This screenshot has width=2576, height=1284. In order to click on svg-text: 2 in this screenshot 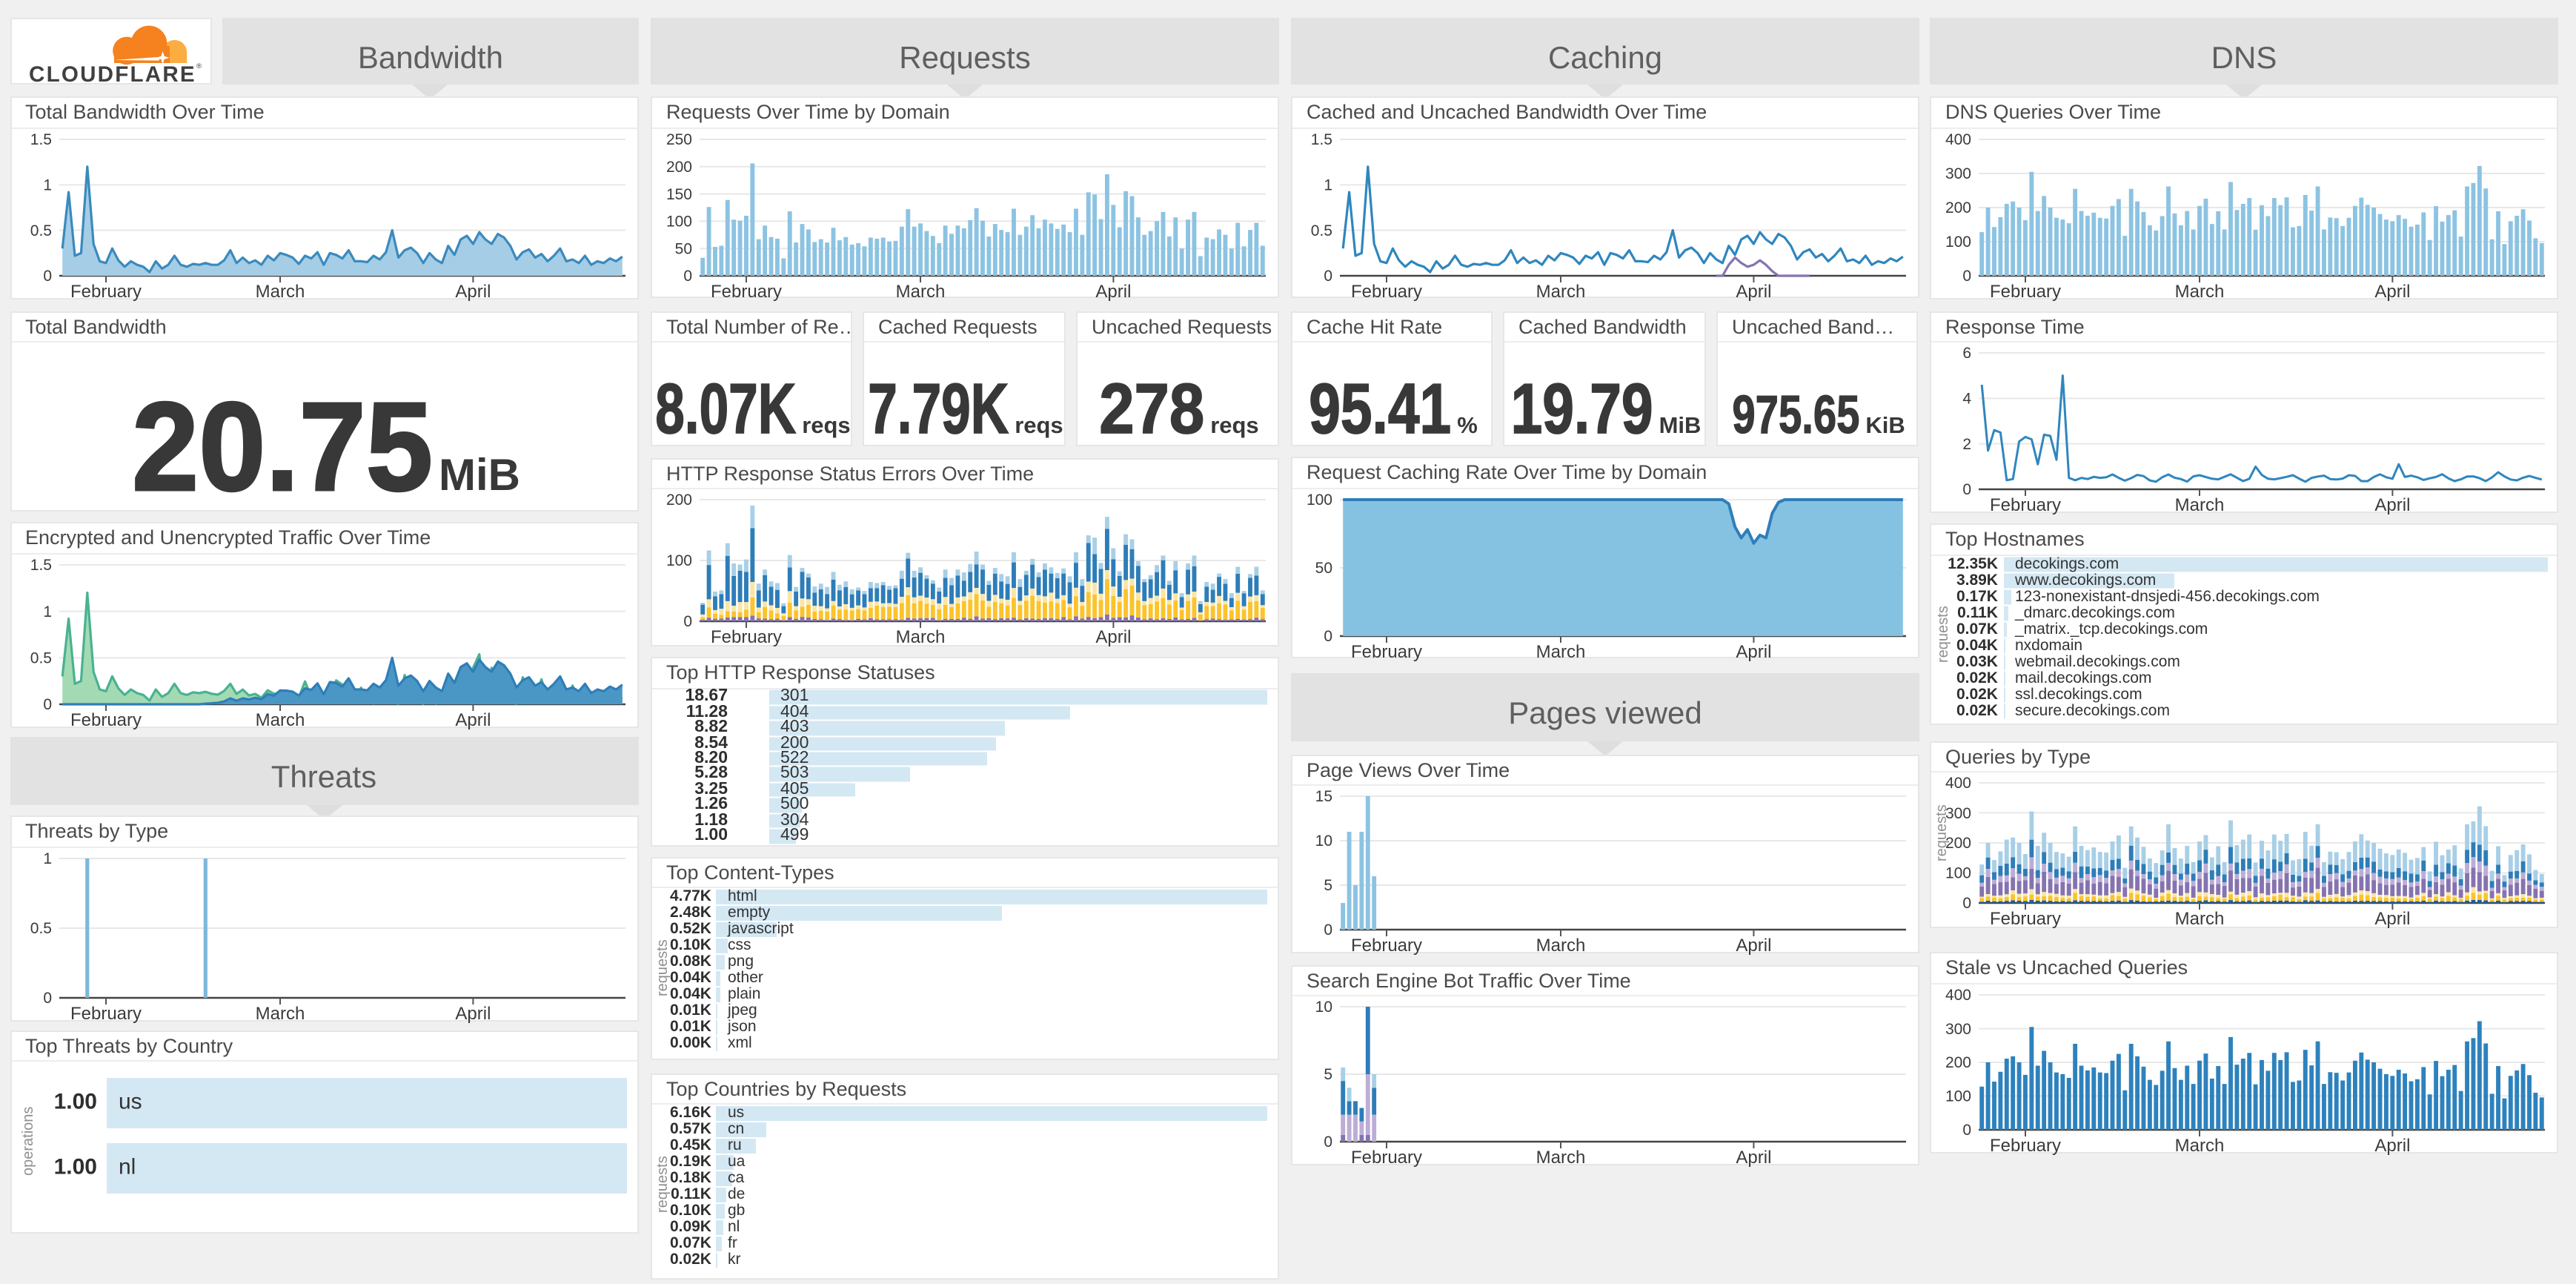, I will do `click(1967, 444)`.